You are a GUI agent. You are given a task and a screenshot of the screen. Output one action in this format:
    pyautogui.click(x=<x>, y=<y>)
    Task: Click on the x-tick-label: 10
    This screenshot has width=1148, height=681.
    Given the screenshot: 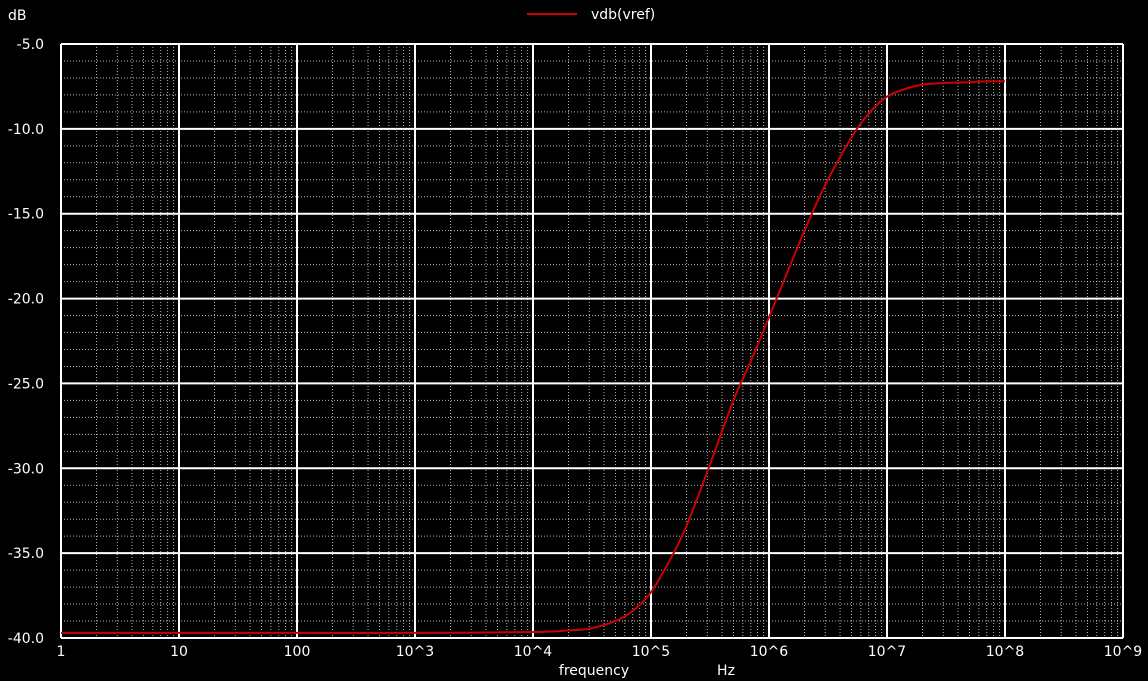 What is the action you would take?
    pyautogui.click(x=179, y=652)
    